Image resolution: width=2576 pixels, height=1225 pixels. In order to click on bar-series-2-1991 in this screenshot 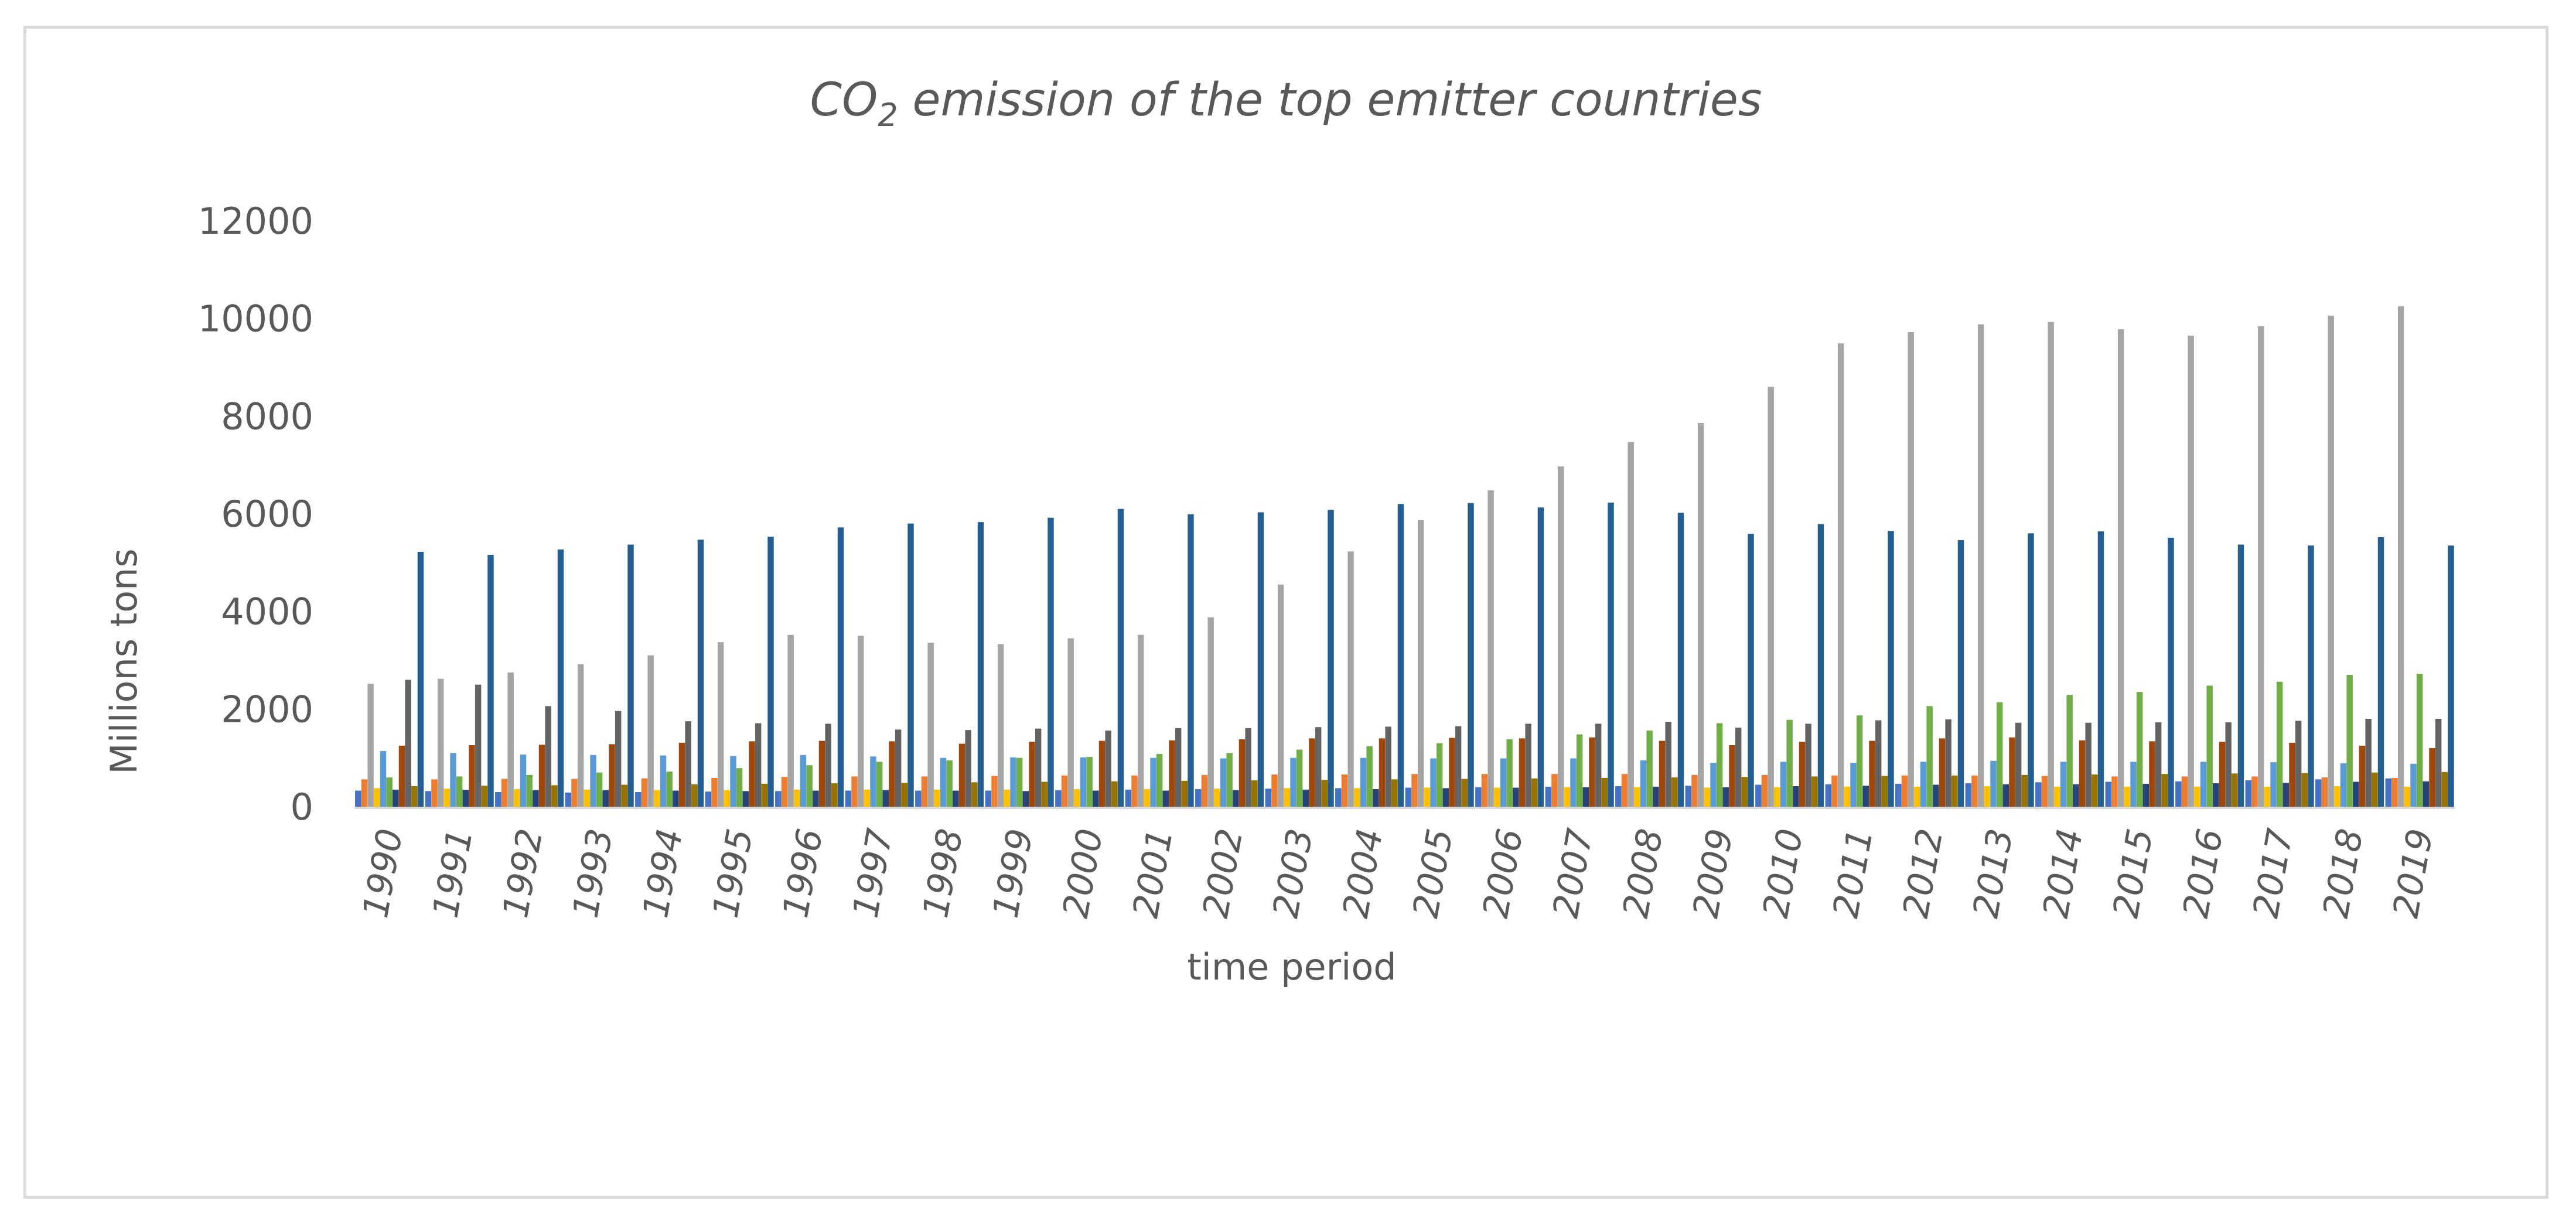, I will do `click(435, 793)`.